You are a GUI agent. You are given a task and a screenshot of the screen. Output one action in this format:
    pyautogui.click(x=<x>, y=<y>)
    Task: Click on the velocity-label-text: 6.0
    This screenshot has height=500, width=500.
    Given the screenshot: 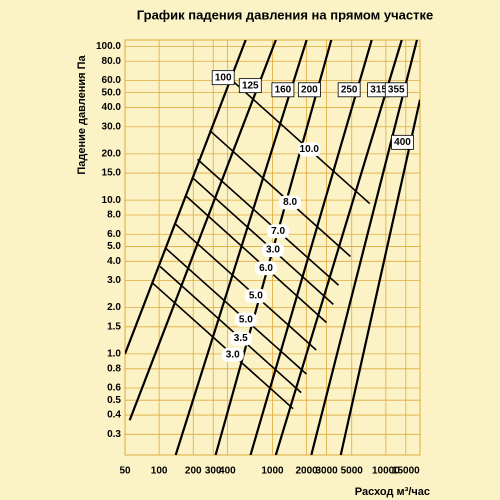 What is the action you would take?
    pyautogui.click(x=266, y=268)
    